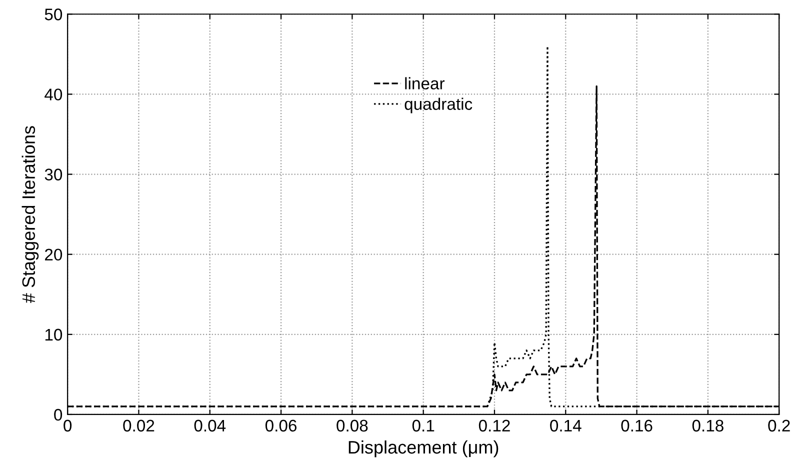 The image size is (795, 471). I want to click on x-axis-title: Displacement (μm), so click(423, 449).